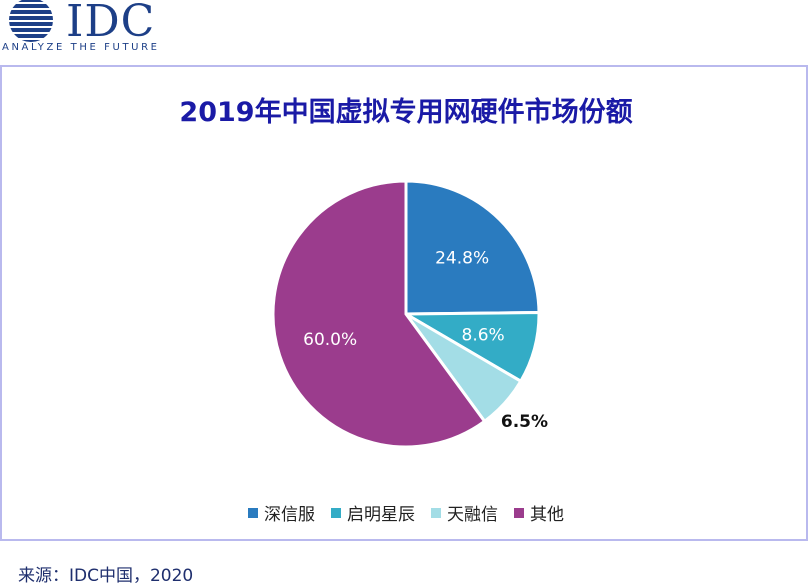 Image resolution: width=812 pixels, height=588 pixels. Describe the element at coordinates (330, 340) in the screenshot. I see `data-label-others: 60.0%` at that location.